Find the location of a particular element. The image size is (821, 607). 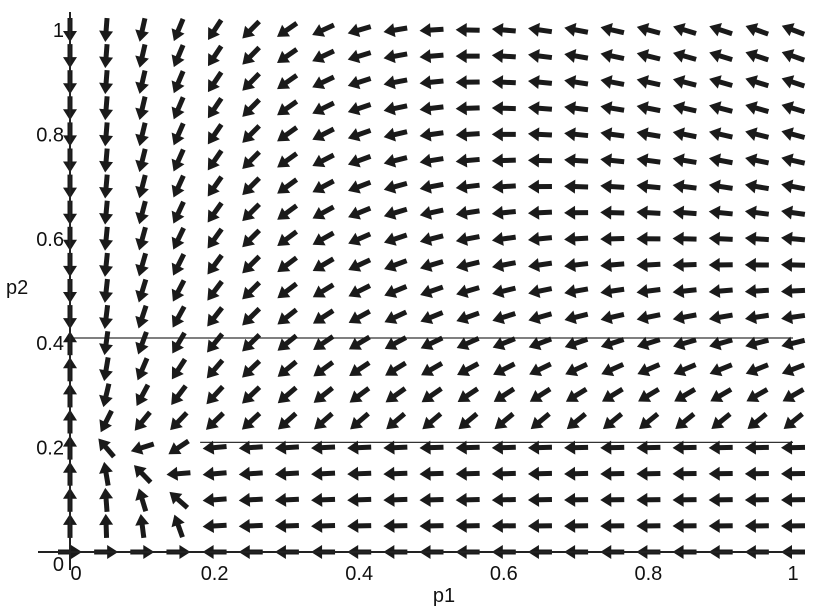

y-tick-label: 0.8 is located at coordinates (50, 135).